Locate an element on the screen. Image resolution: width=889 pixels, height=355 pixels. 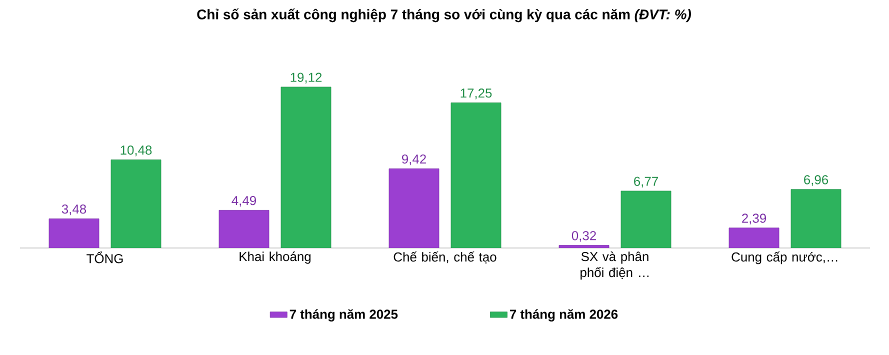
data-label: 3,48 is located at coordinates (74, 210).